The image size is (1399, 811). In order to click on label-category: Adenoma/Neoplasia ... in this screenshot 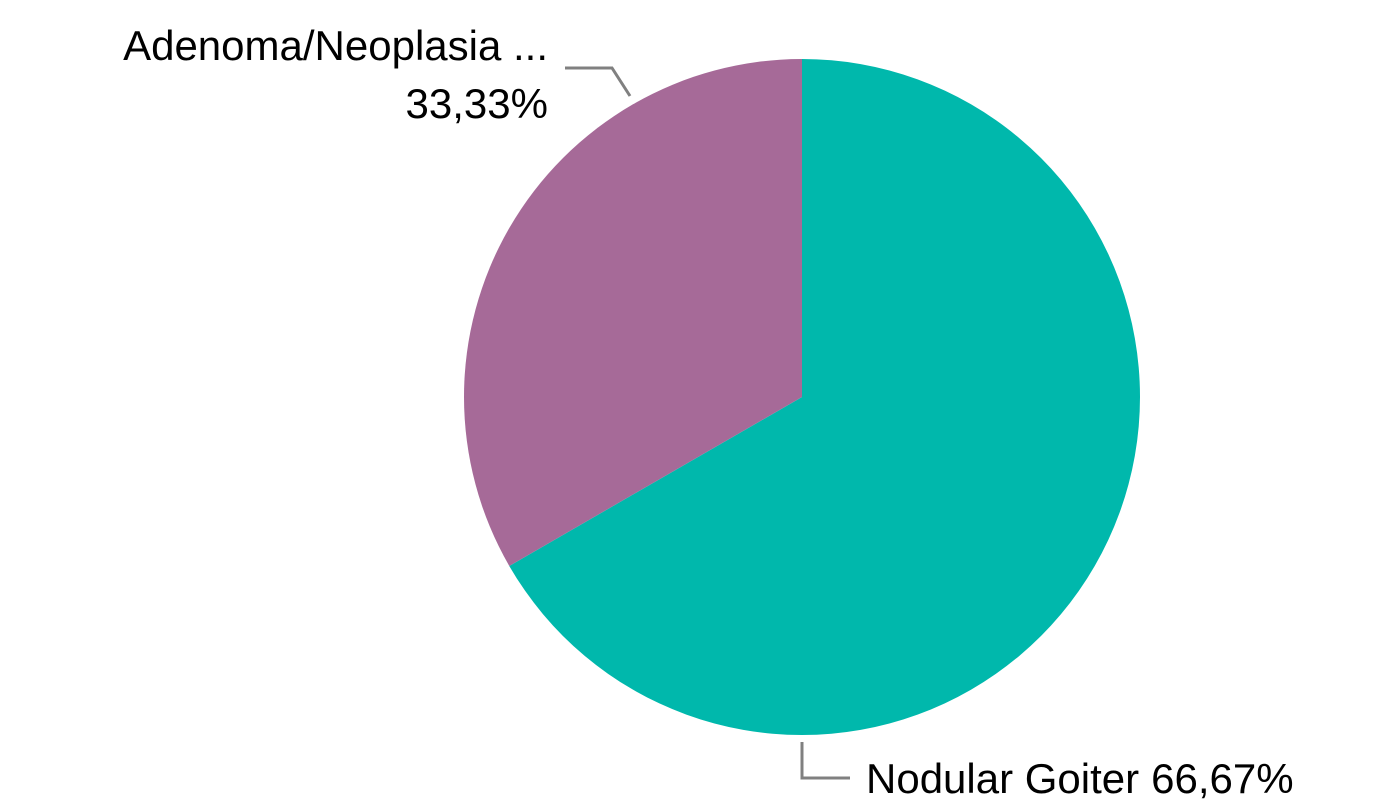, I will do `click(335, 45)`.